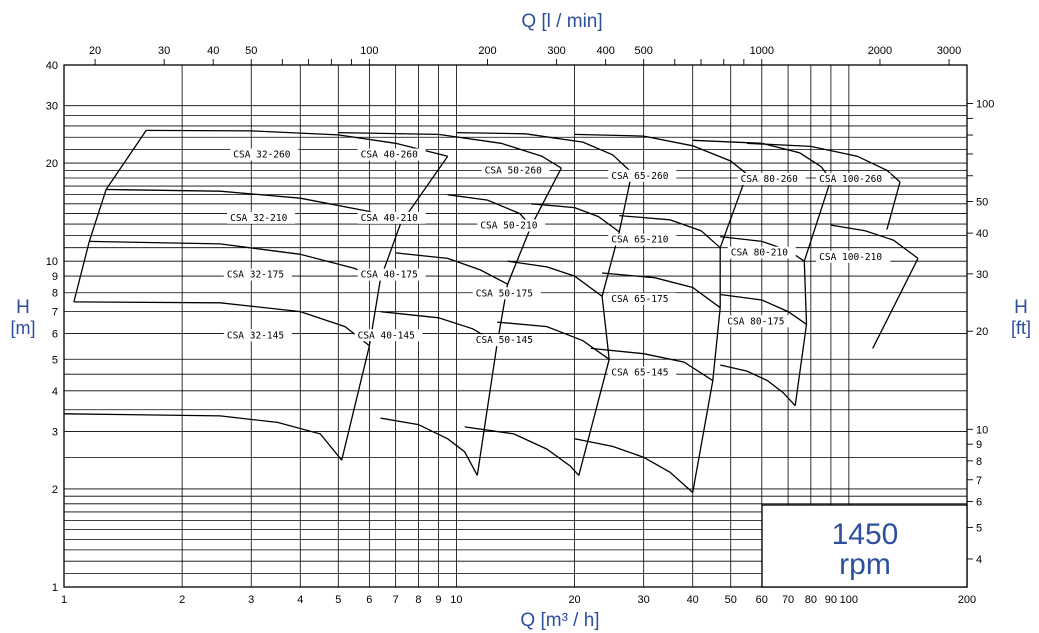  What do you see at coordinates (55, 277) in the screenshot?
I see `y-left-tick-label: 9` at bounding box center [55, 277].